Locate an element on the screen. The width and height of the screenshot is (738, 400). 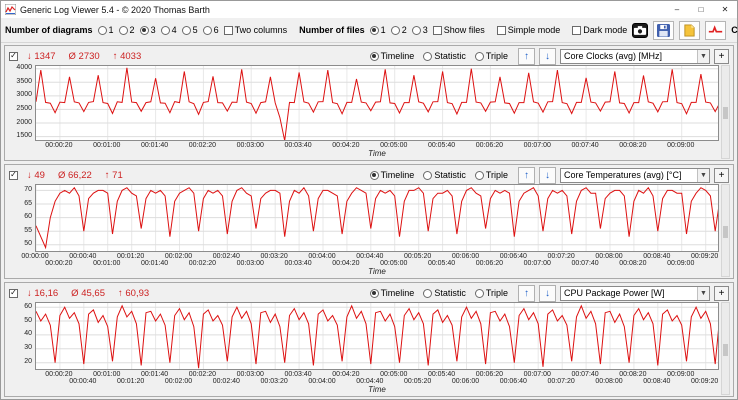
channel-select: Core Temperatures (avg) [°C] ▼ is located at coordinates (635, 175).